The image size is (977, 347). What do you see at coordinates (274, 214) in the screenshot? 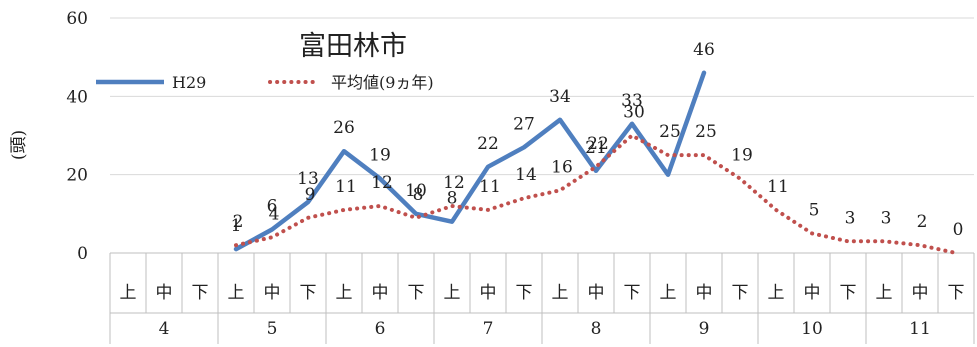
I see `data-label-average: 4` at bounding box center [274, 214].